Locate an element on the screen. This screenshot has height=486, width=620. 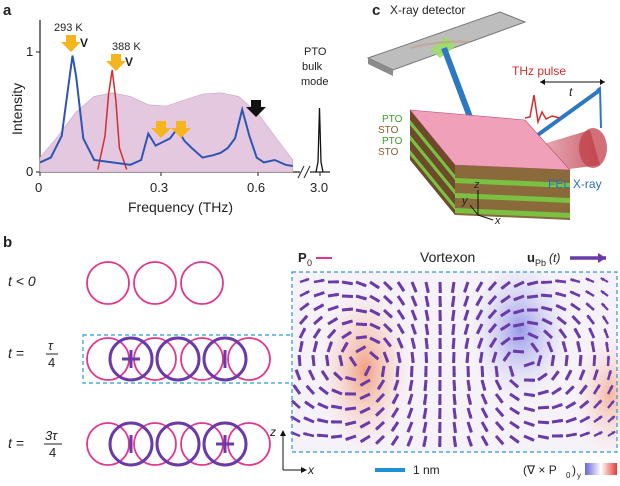
annot-v-2: V is located at coordinates (129, 62).